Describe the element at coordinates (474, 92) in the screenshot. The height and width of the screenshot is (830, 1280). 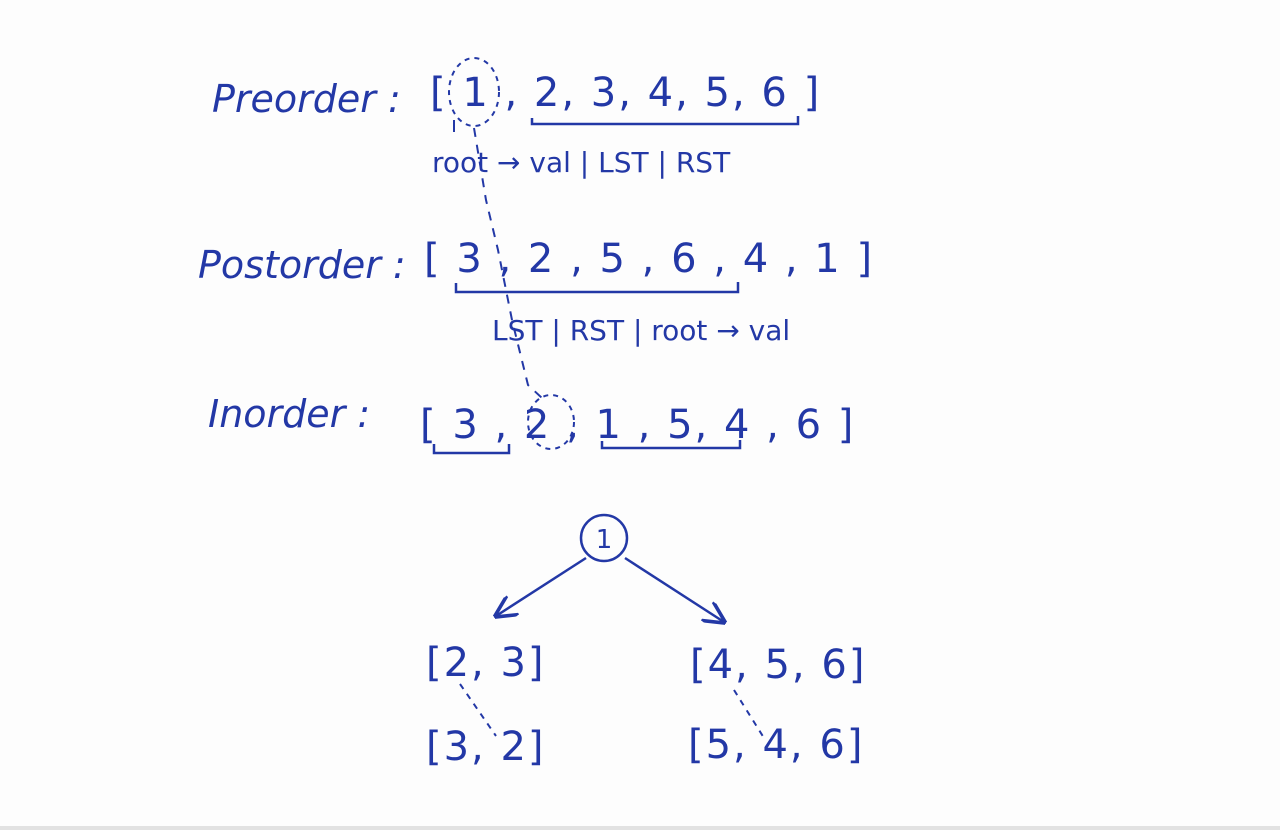
I see `preorder-root-circle` at that location.